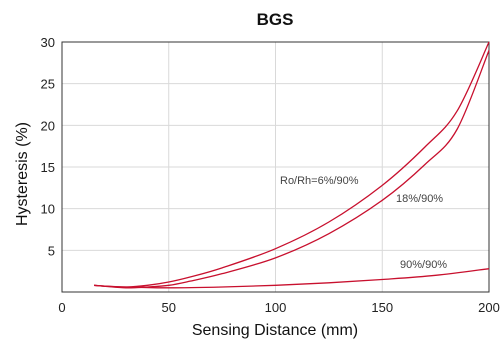  I want to click on x-tick-label: 50, so click(169, 307).